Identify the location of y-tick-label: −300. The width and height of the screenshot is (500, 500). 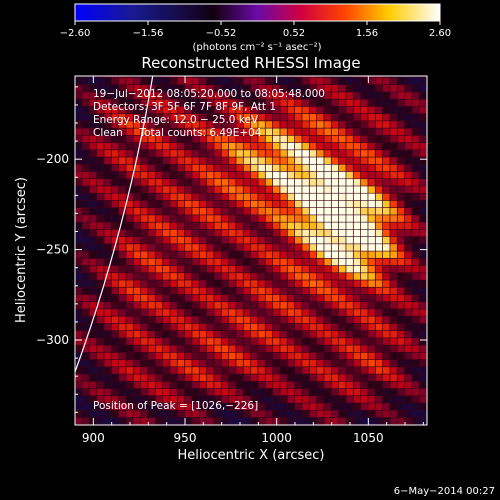
(52, 340).